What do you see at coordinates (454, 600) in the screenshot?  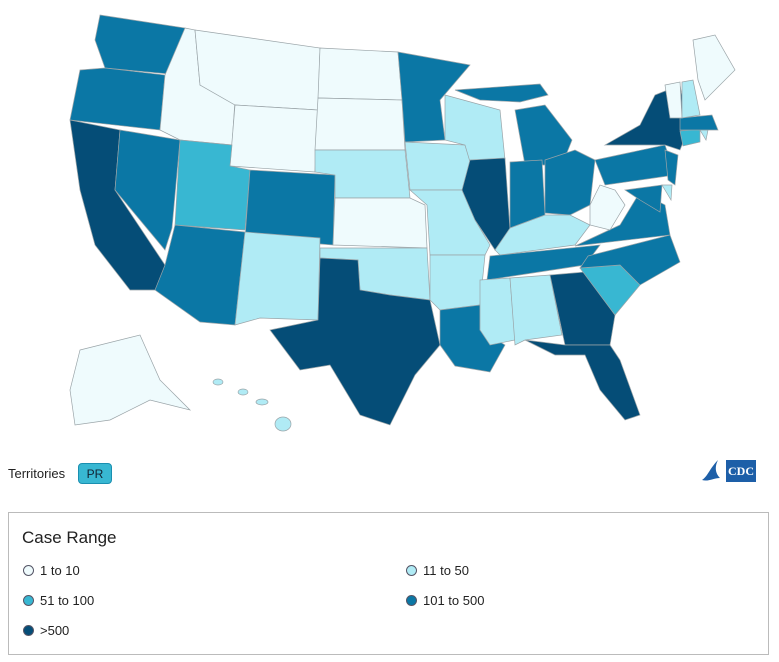 I see `legend-label: 101 to 500` at bounding box center [454, 600].